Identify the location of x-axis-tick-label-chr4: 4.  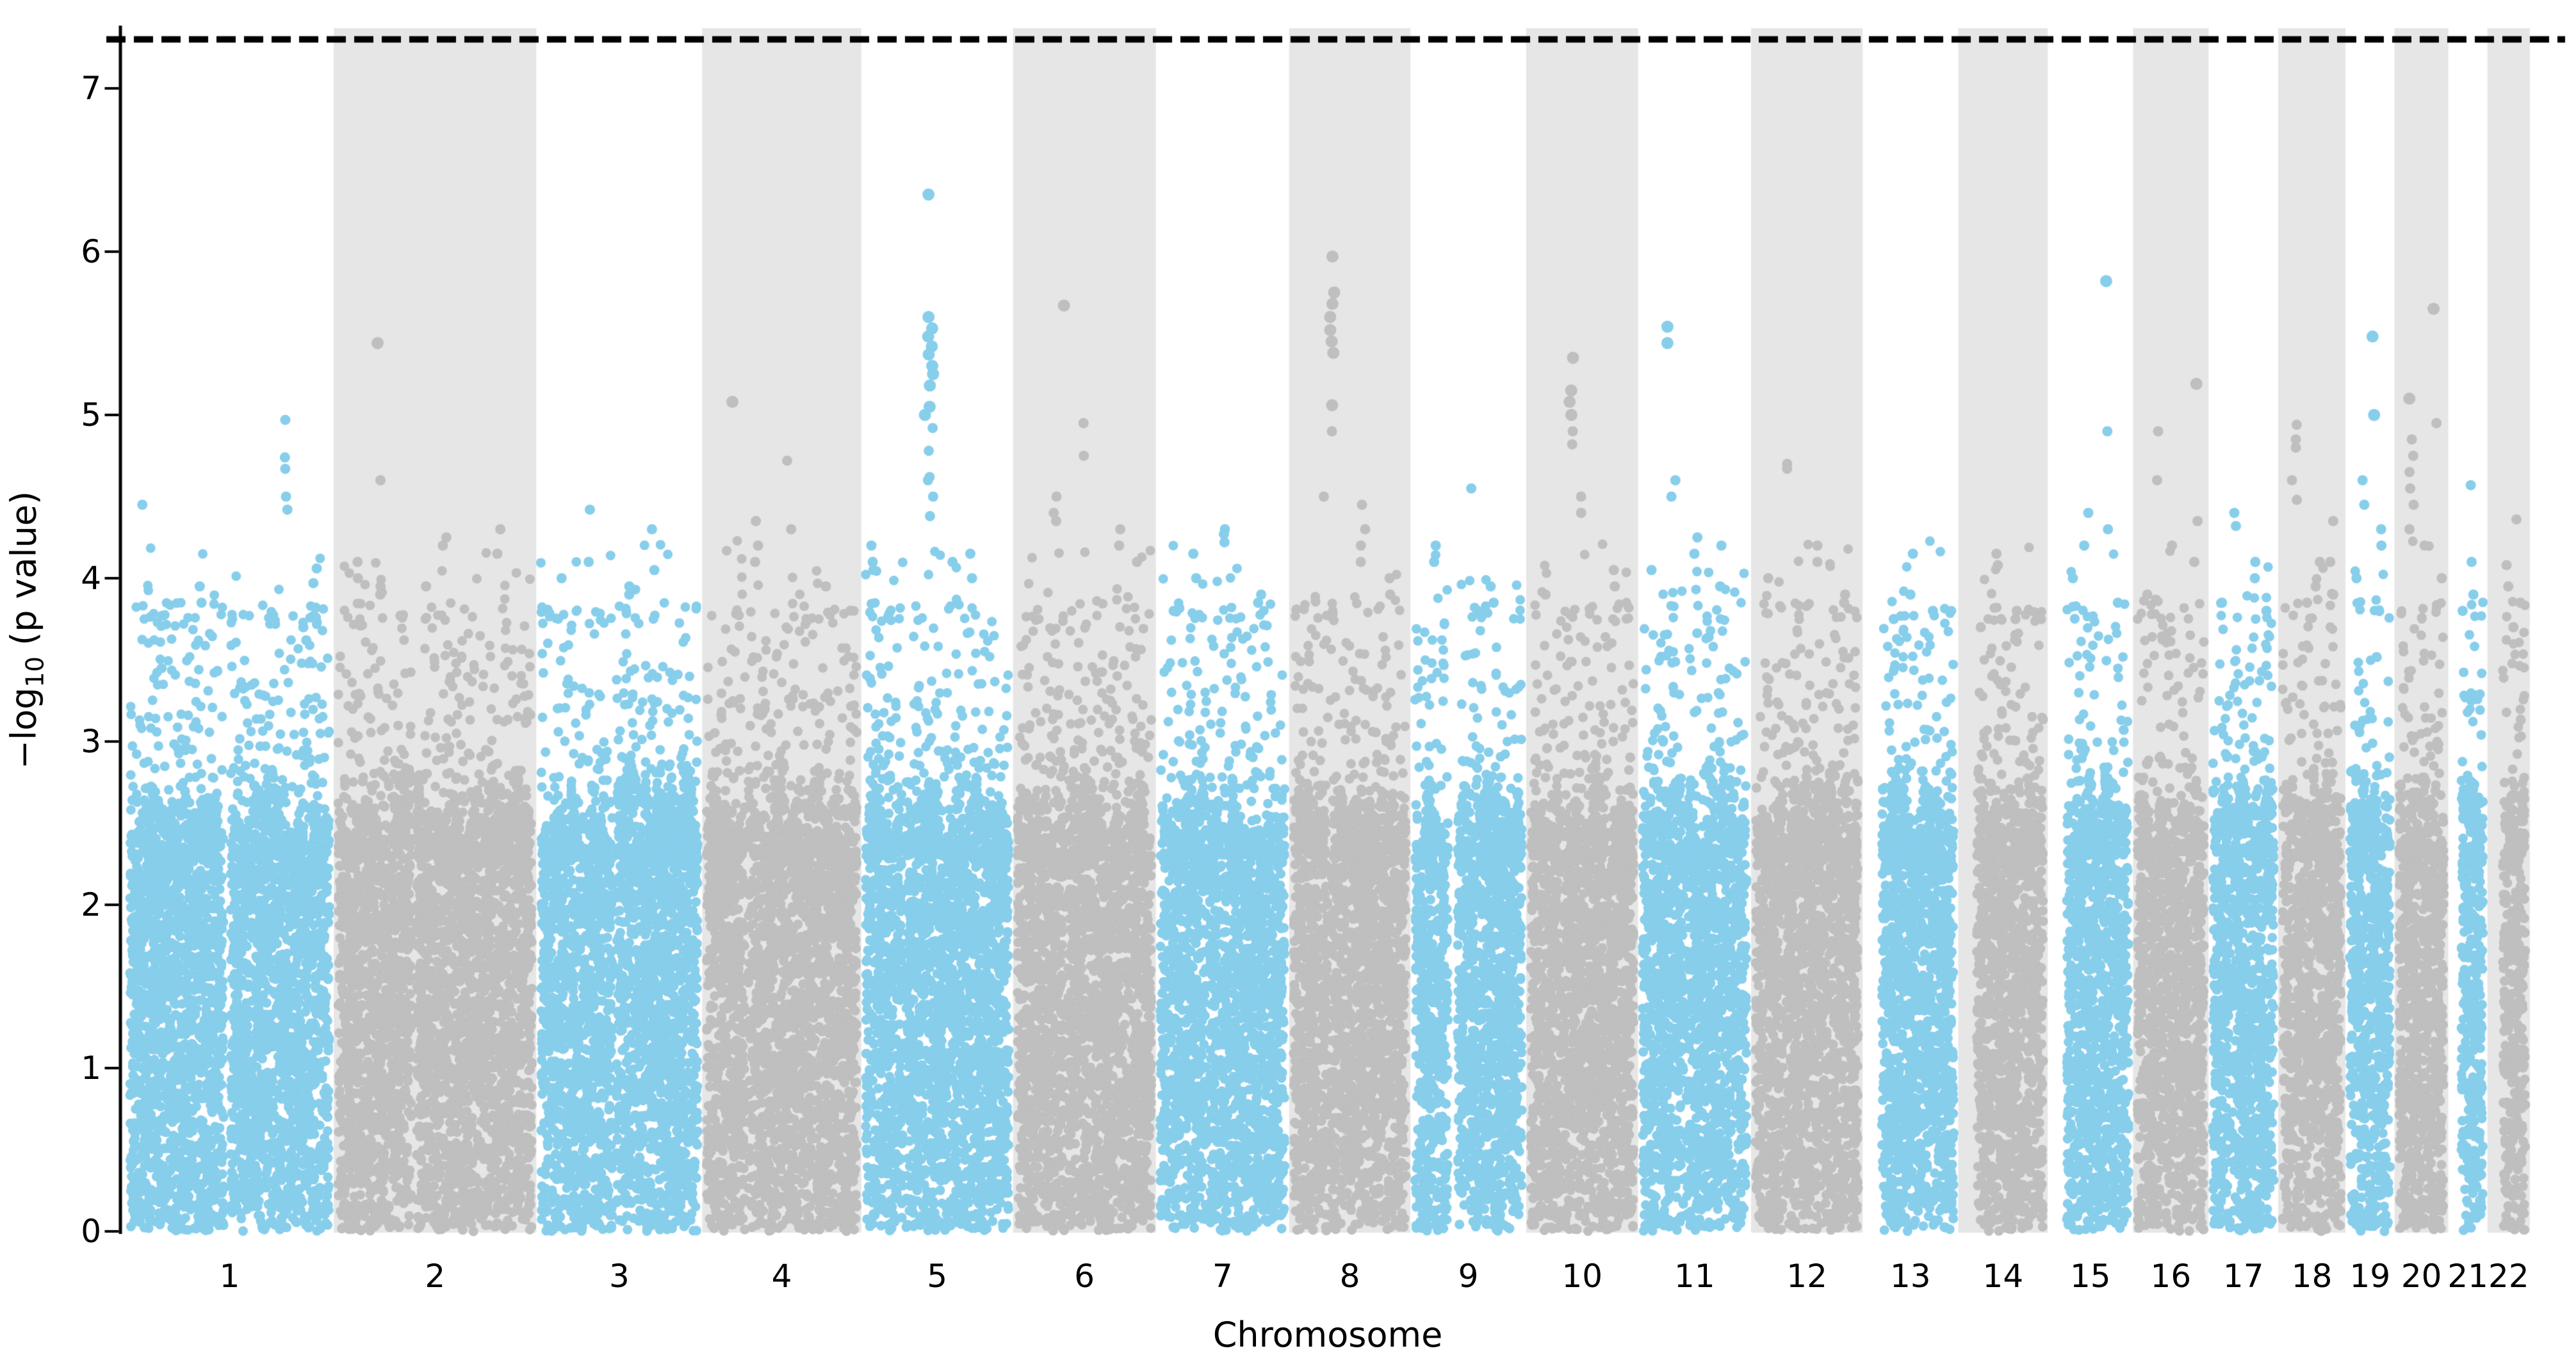
(781, 1276).